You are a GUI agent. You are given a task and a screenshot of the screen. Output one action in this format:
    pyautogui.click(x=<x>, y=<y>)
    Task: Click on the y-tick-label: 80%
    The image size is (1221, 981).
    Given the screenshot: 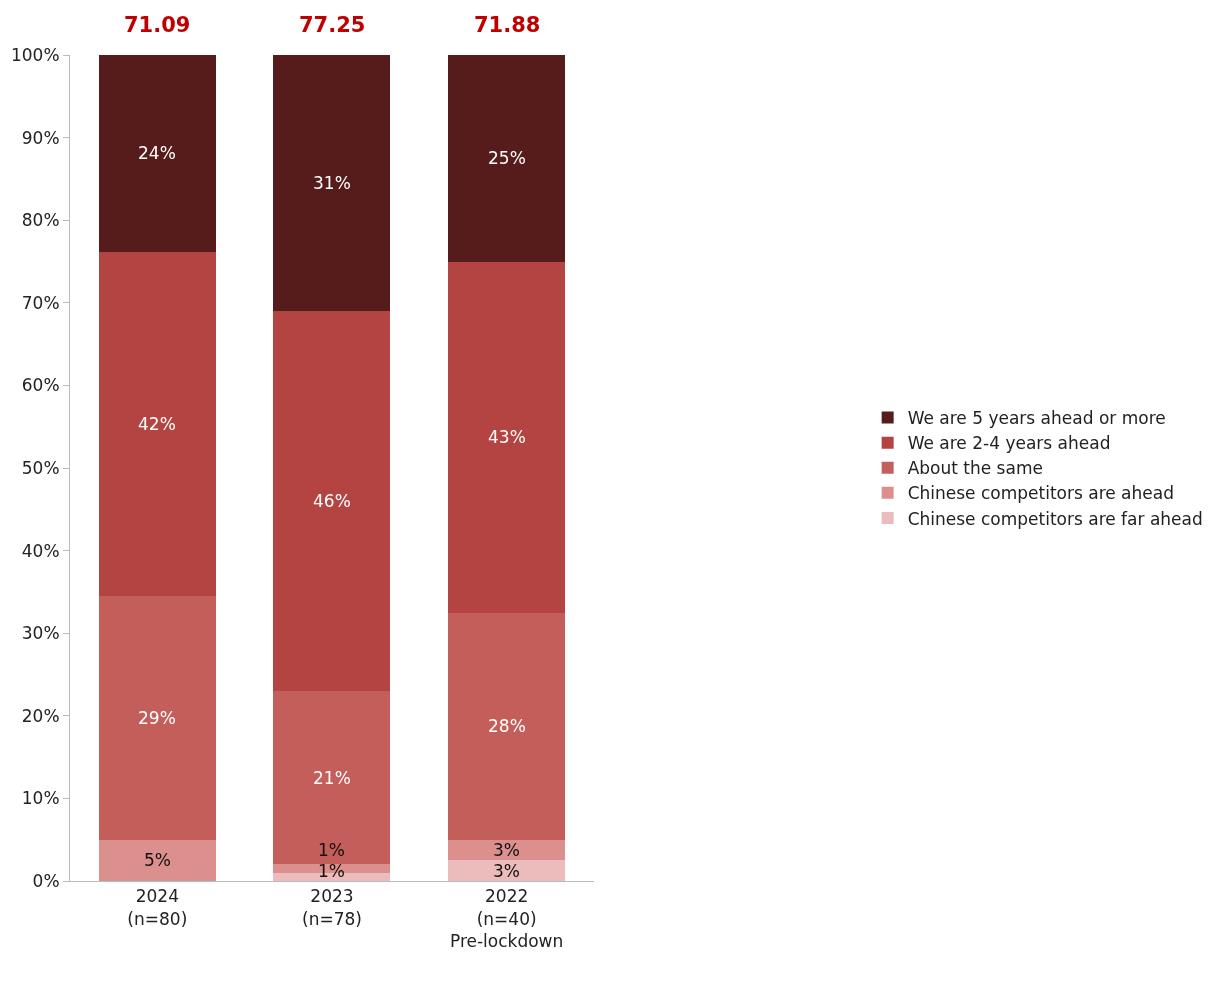 What is the action you would take?
    pyautogui.click(x=40, y=220)
    